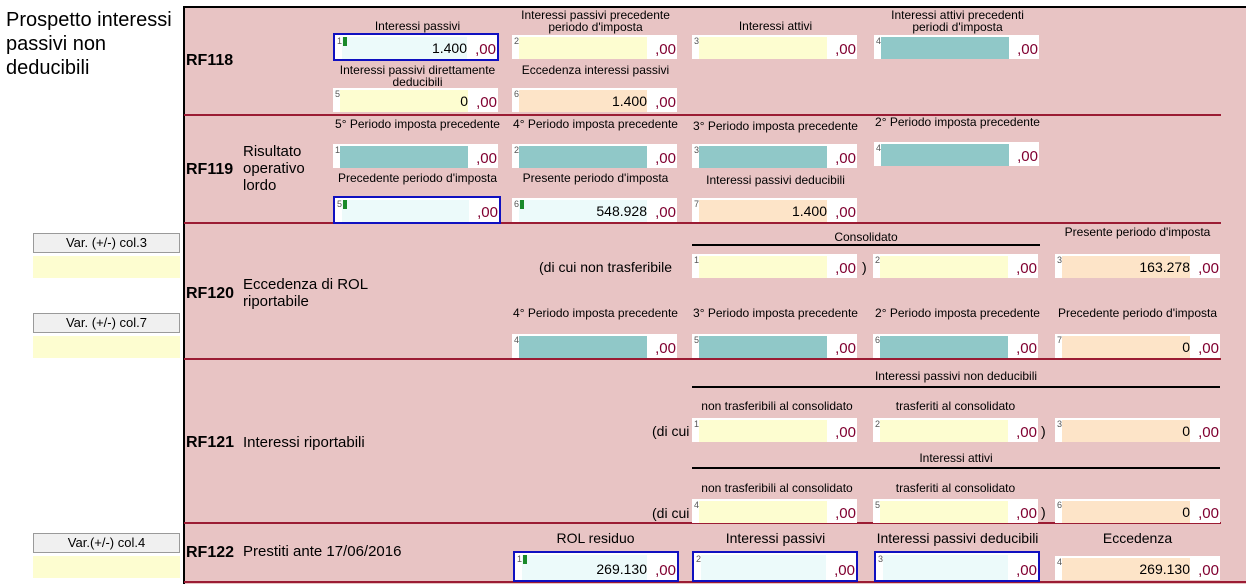 This screenshot has height=584, width=1246. I want to click on label-rf122-eccedenza: Eccedenza, so click(1137, 538).